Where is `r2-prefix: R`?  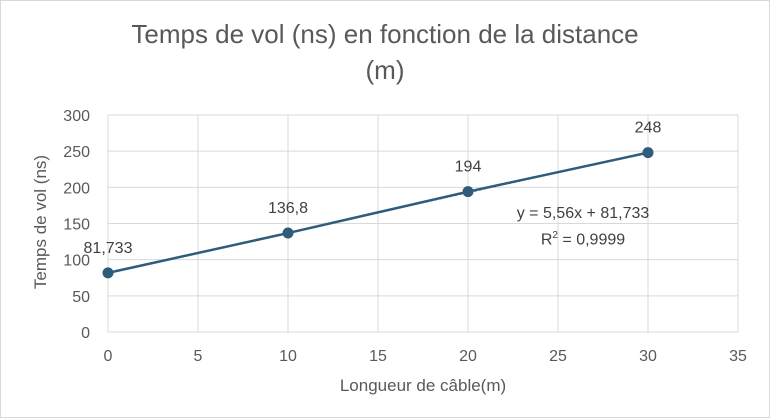 r2-prefix: R is located at coordinates (546, 240).